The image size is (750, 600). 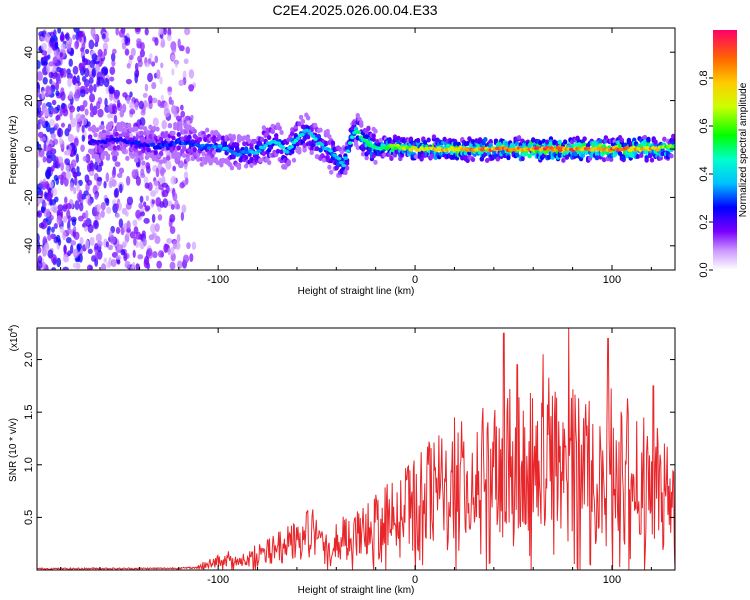 What do you see at coordinates (356, 291) in the screenshot?
I see `spectrogram-x-axis-label: Height of straight line (km)` at bounding box center [356, 291].